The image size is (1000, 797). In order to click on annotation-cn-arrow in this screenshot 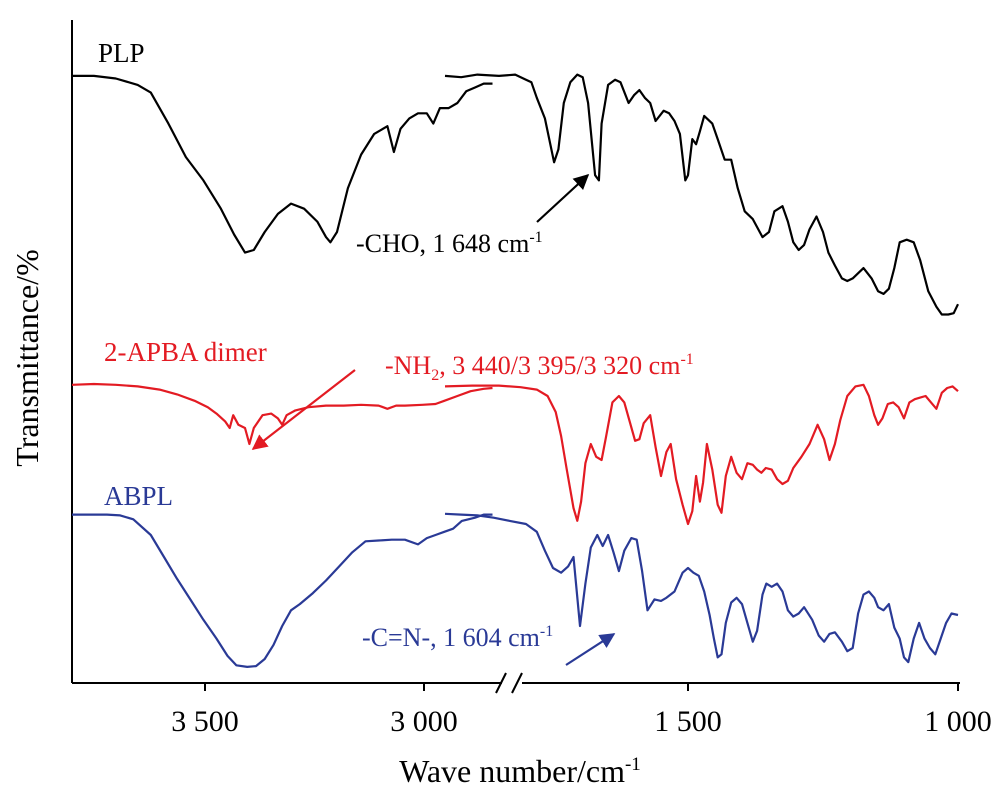, I will do `click(590, 649)`.